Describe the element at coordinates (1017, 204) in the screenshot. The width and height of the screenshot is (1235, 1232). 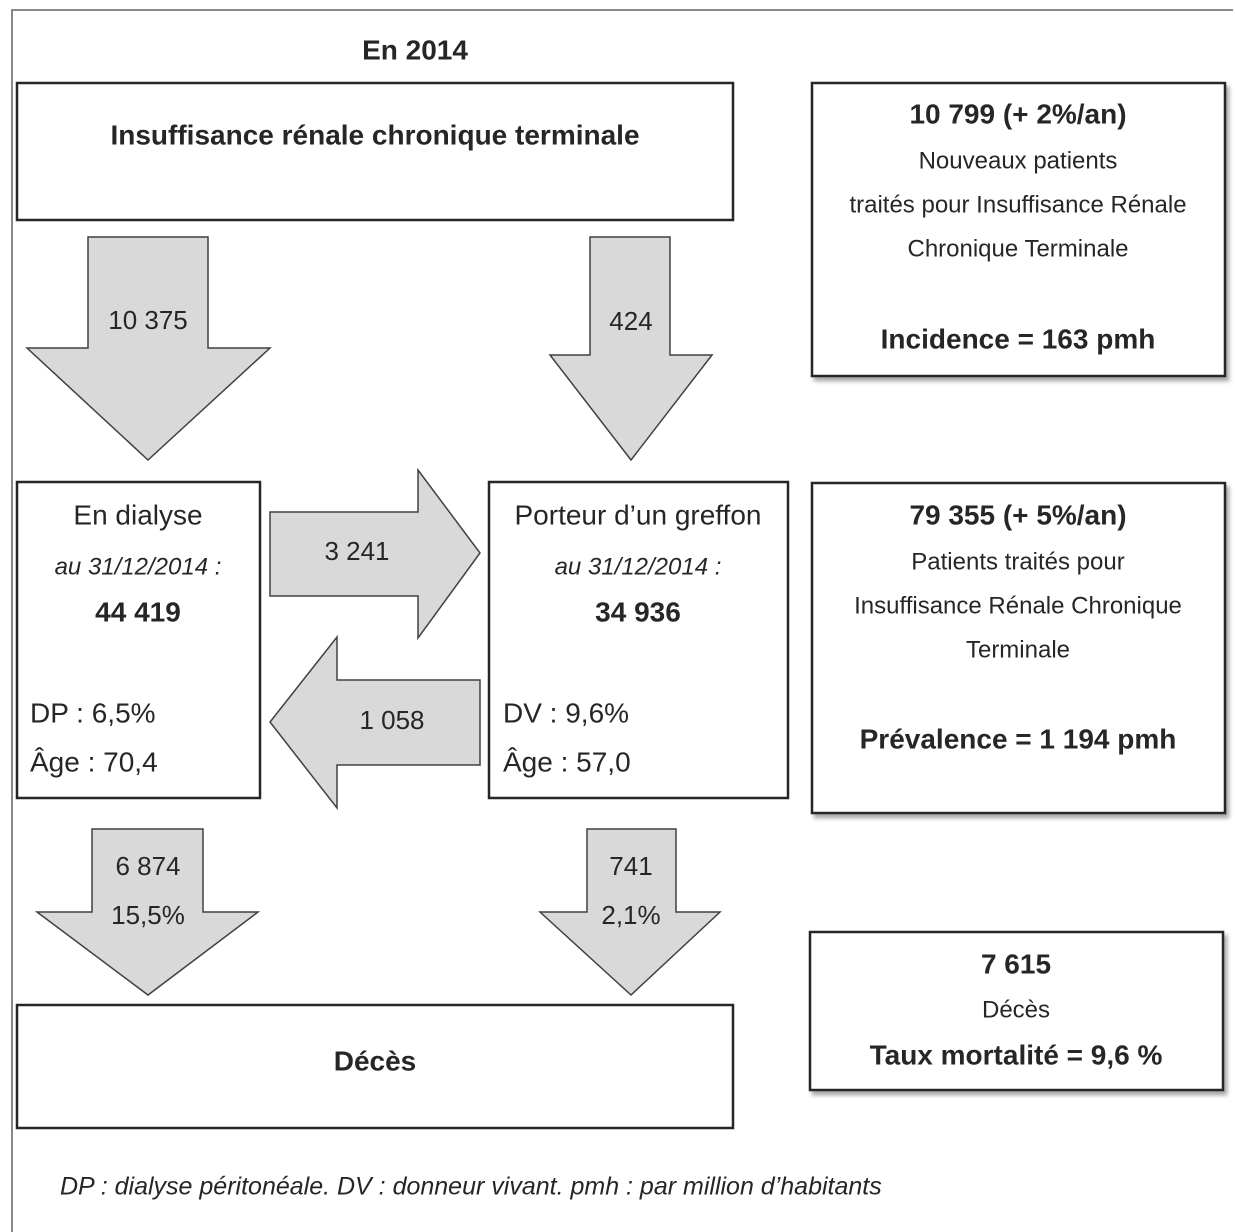
I see `side-line: traités pour Insuffisance Rénale` at that location.